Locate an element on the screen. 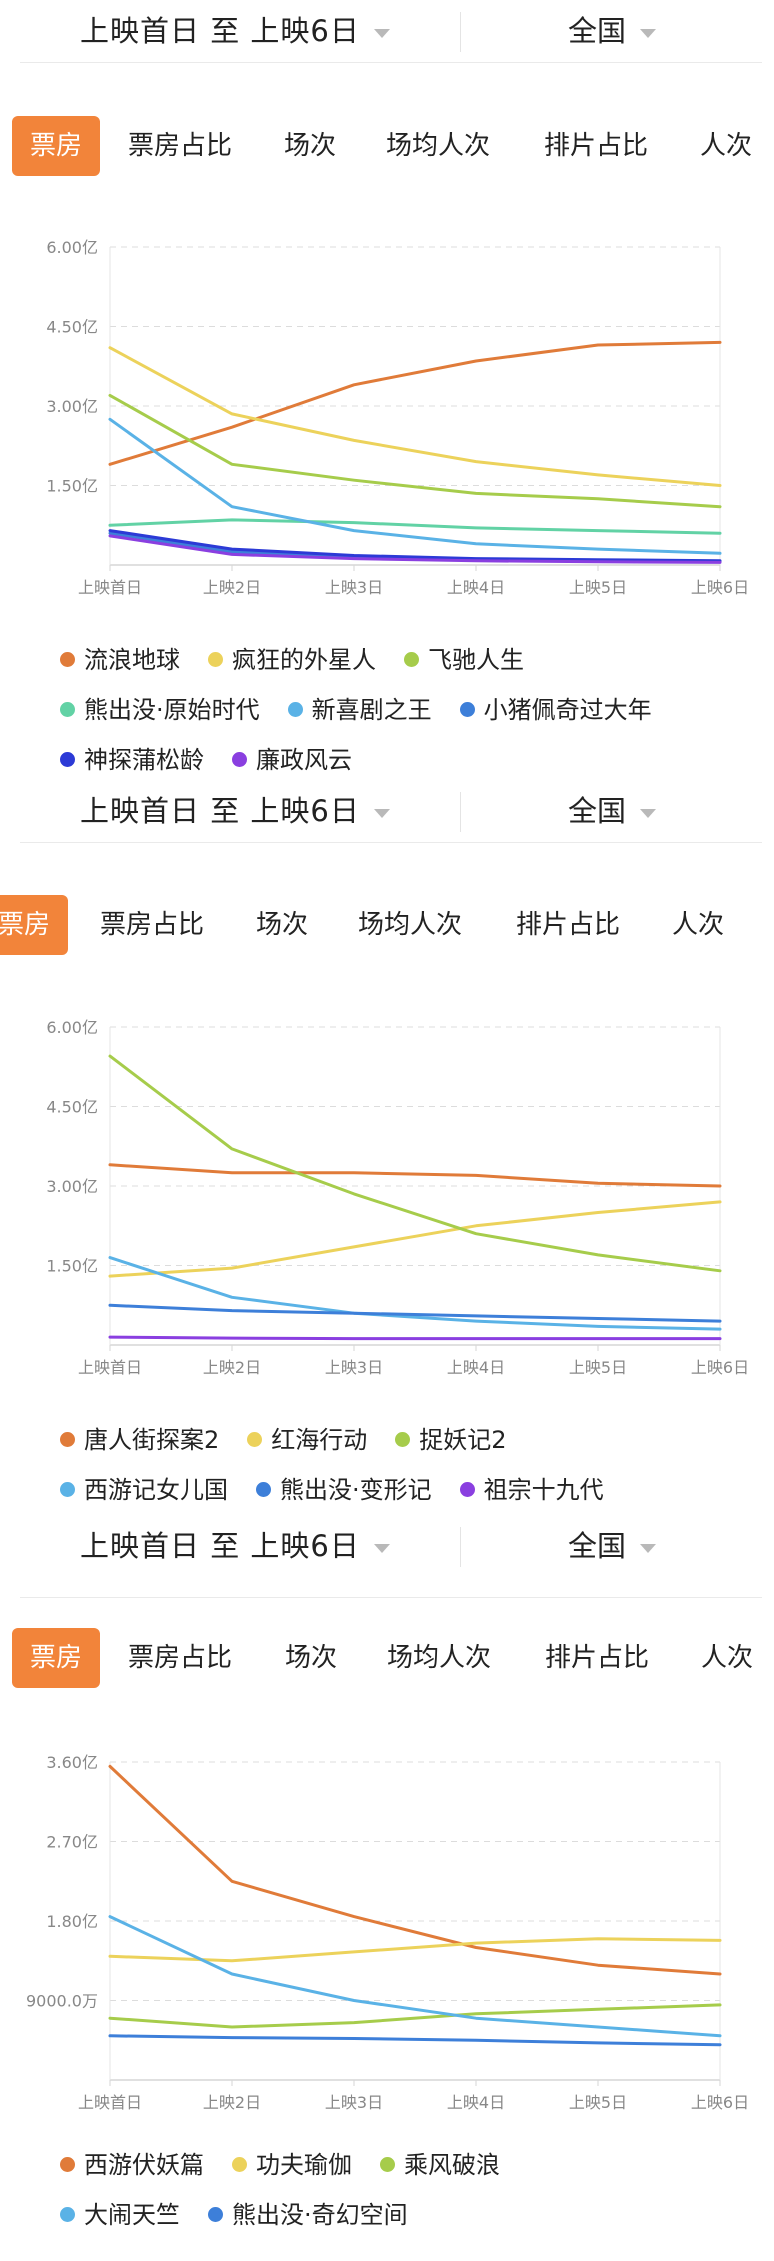 Image resolution: width=774 pixels, height=2261 pixels. legend-item: 捉妖记2 is located at coordinates (451, 1440).